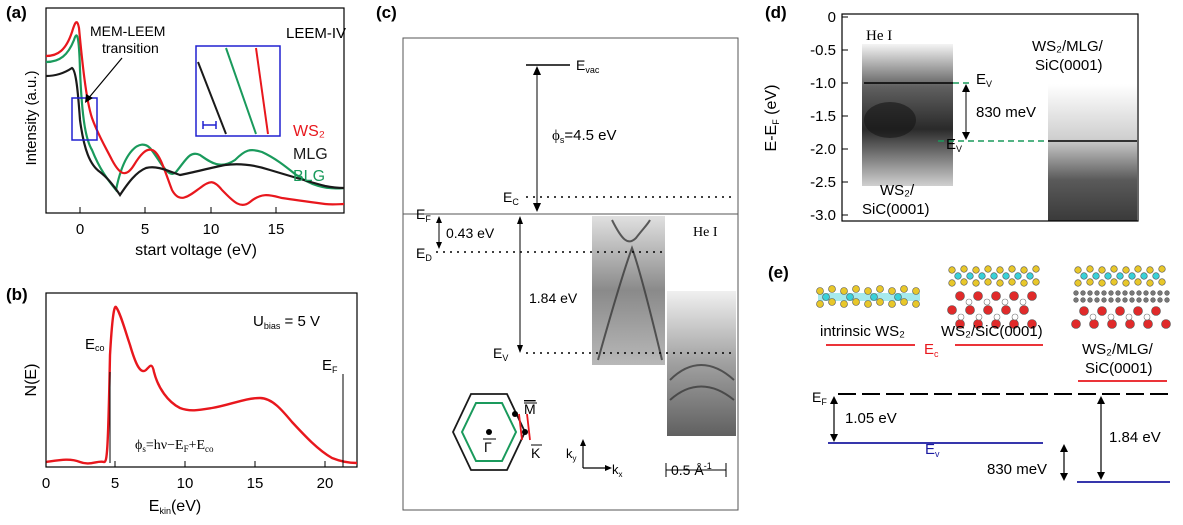 The image size is (1183, 525). Describe the element at coordinates (969, 373) in the screenshot. I see `panel-e: (e)` at that location.